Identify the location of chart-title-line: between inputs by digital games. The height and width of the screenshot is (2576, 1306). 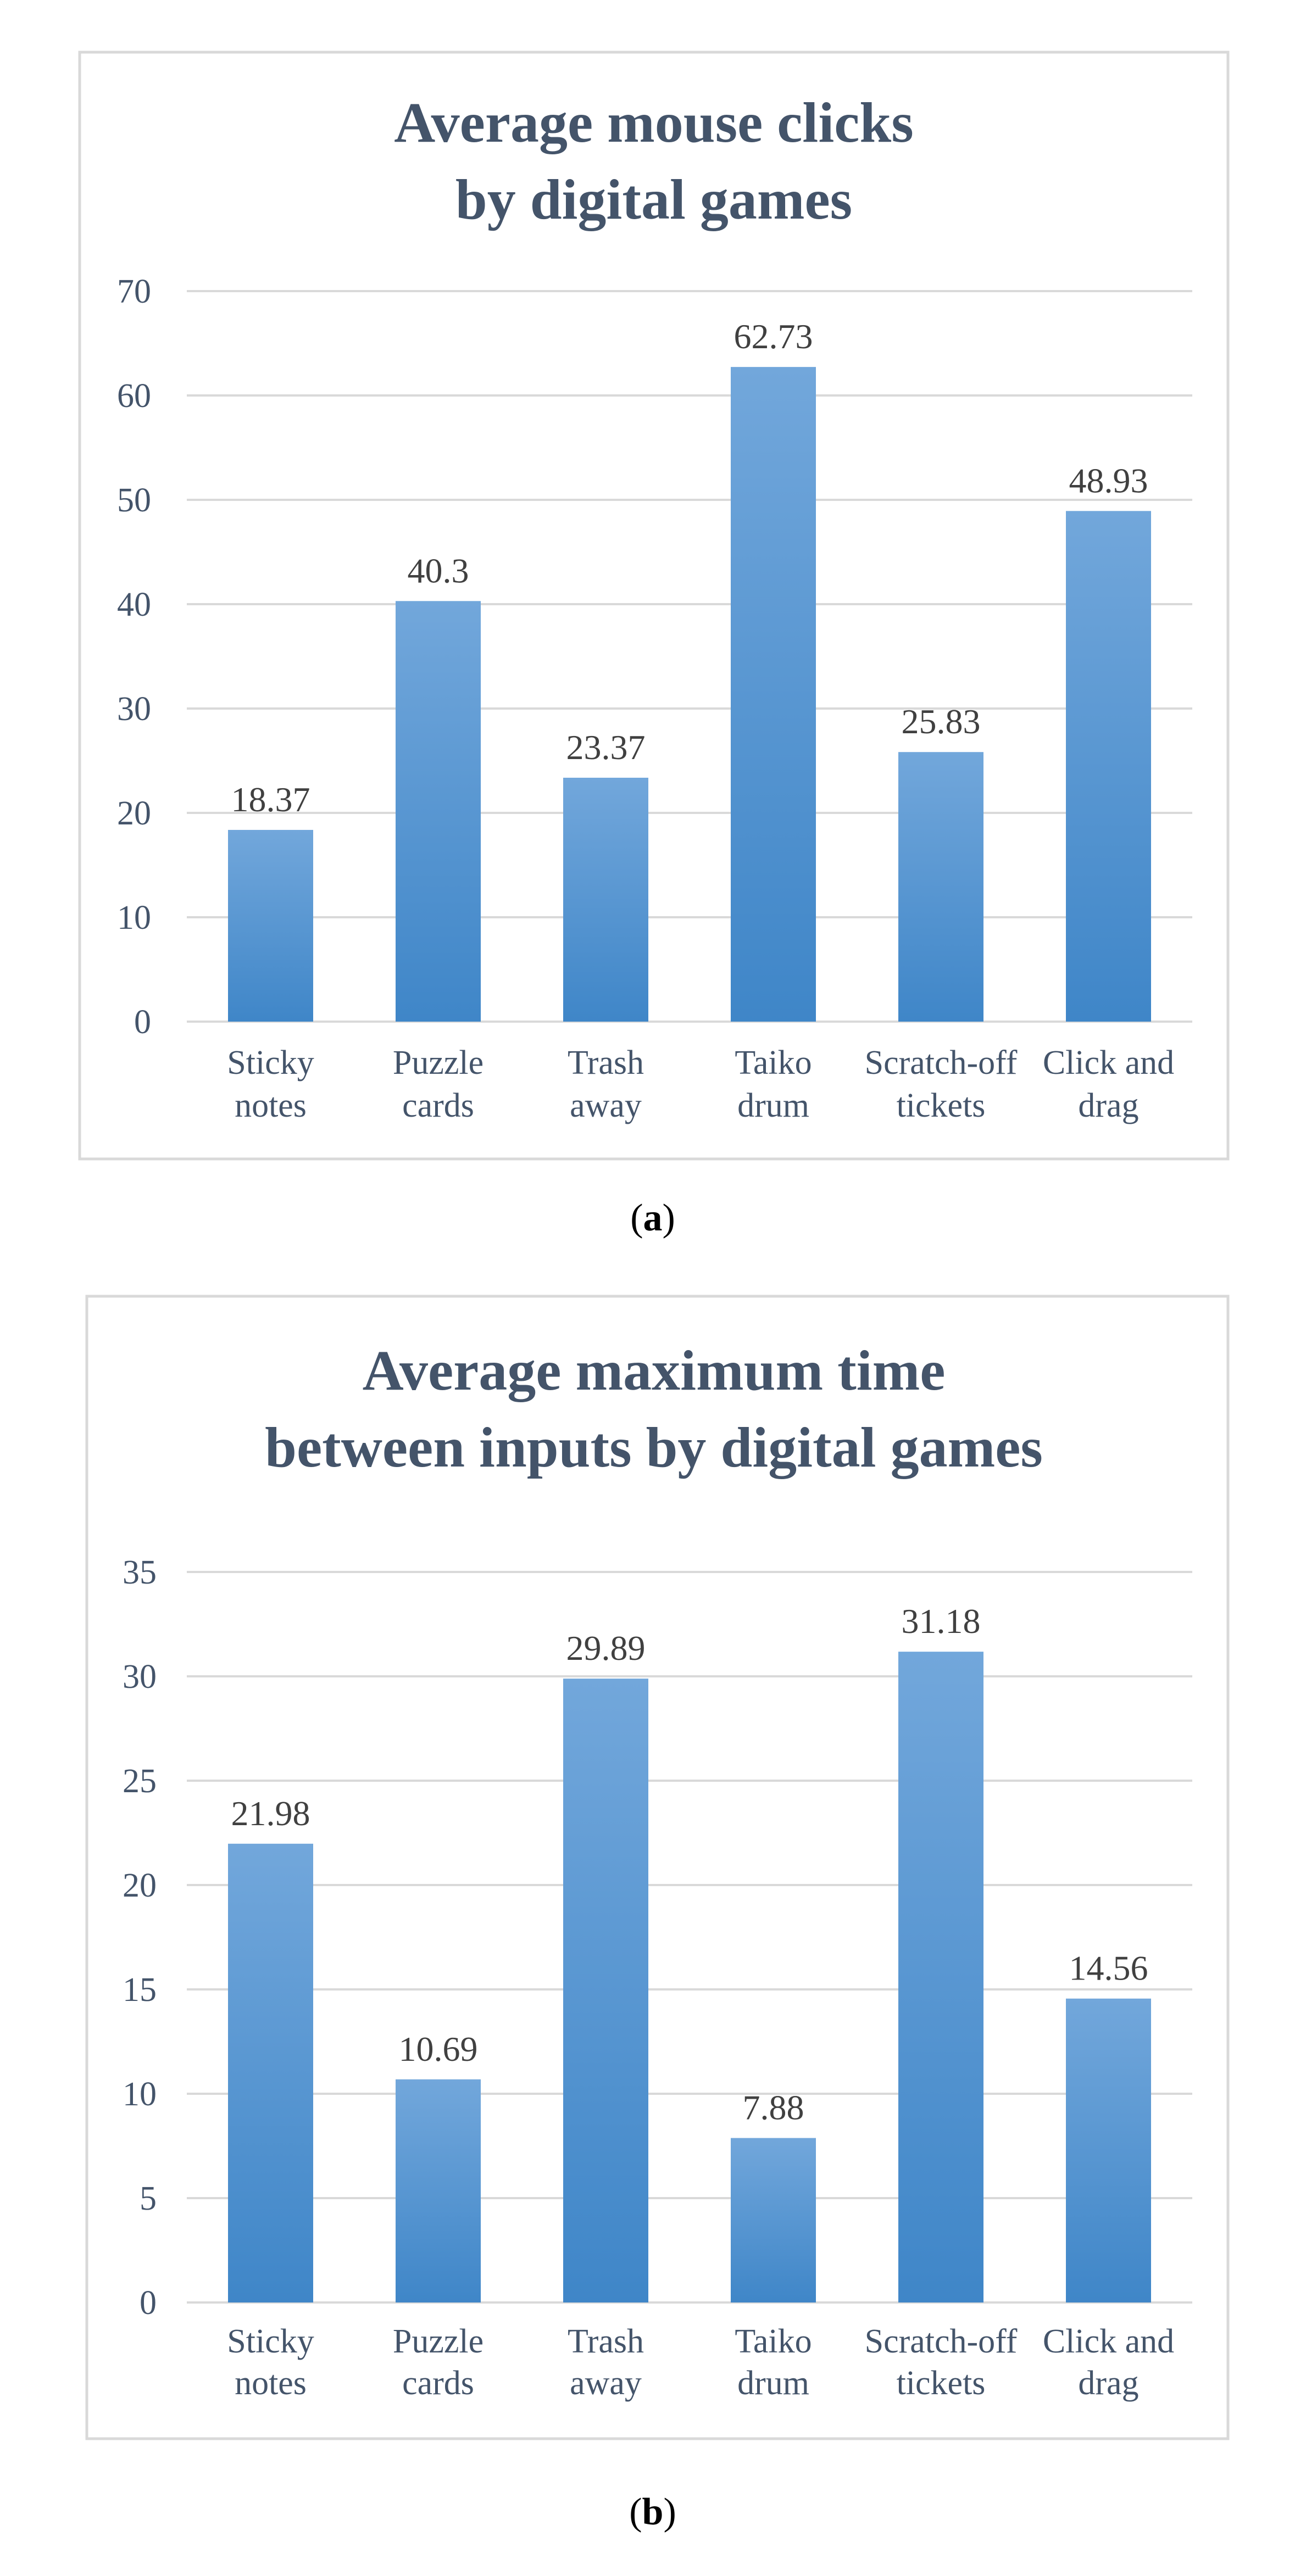
(654, 1447).